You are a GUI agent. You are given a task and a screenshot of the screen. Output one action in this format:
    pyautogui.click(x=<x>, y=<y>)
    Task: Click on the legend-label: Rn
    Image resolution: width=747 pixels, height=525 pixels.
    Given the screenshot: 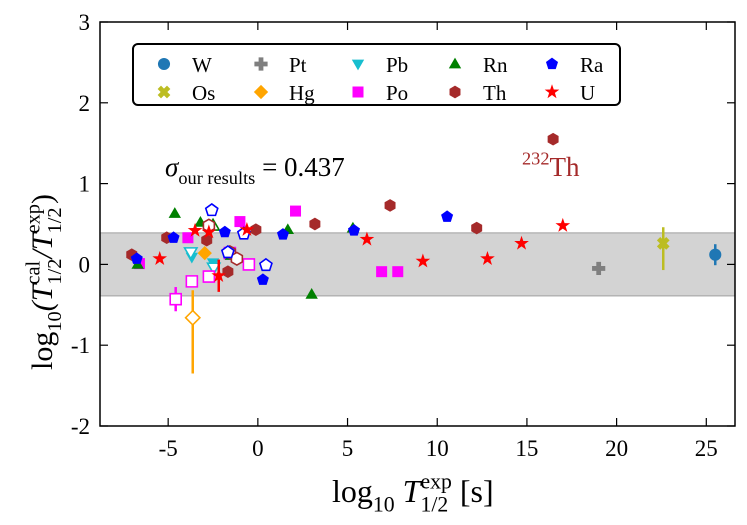 What is the action you would take?
    pyautogui.click(x=495, y=65)
    